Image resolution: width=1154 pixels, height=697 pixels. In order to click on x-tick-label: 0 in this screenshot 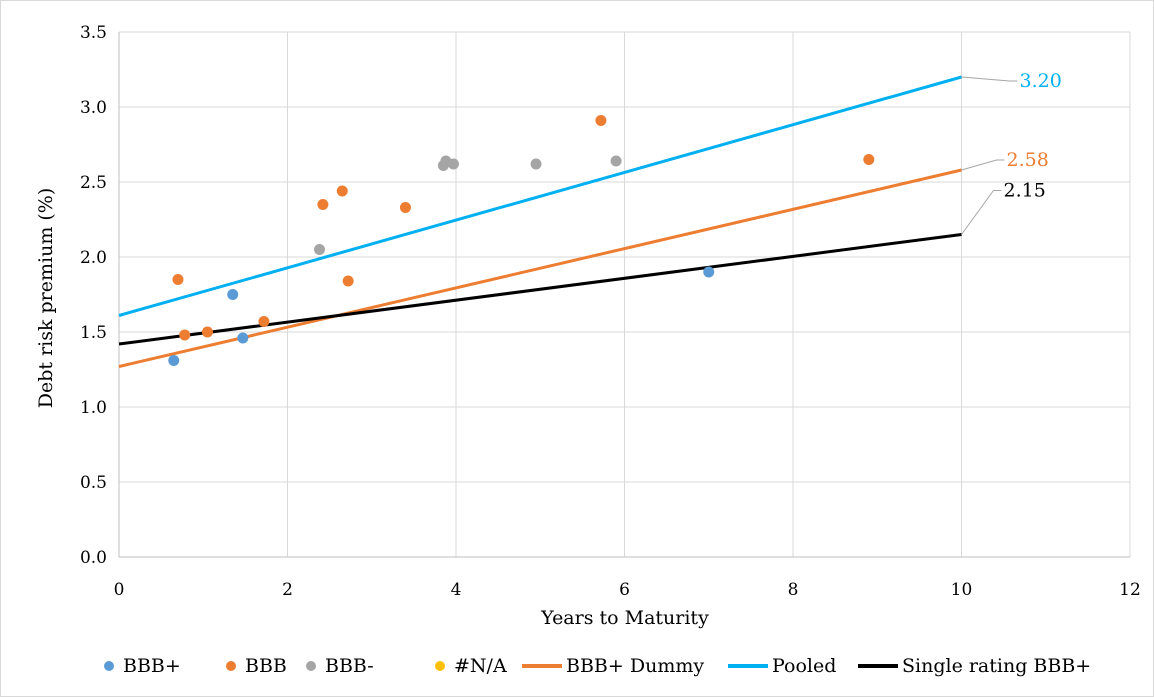, I will do `click(119, 590)`.